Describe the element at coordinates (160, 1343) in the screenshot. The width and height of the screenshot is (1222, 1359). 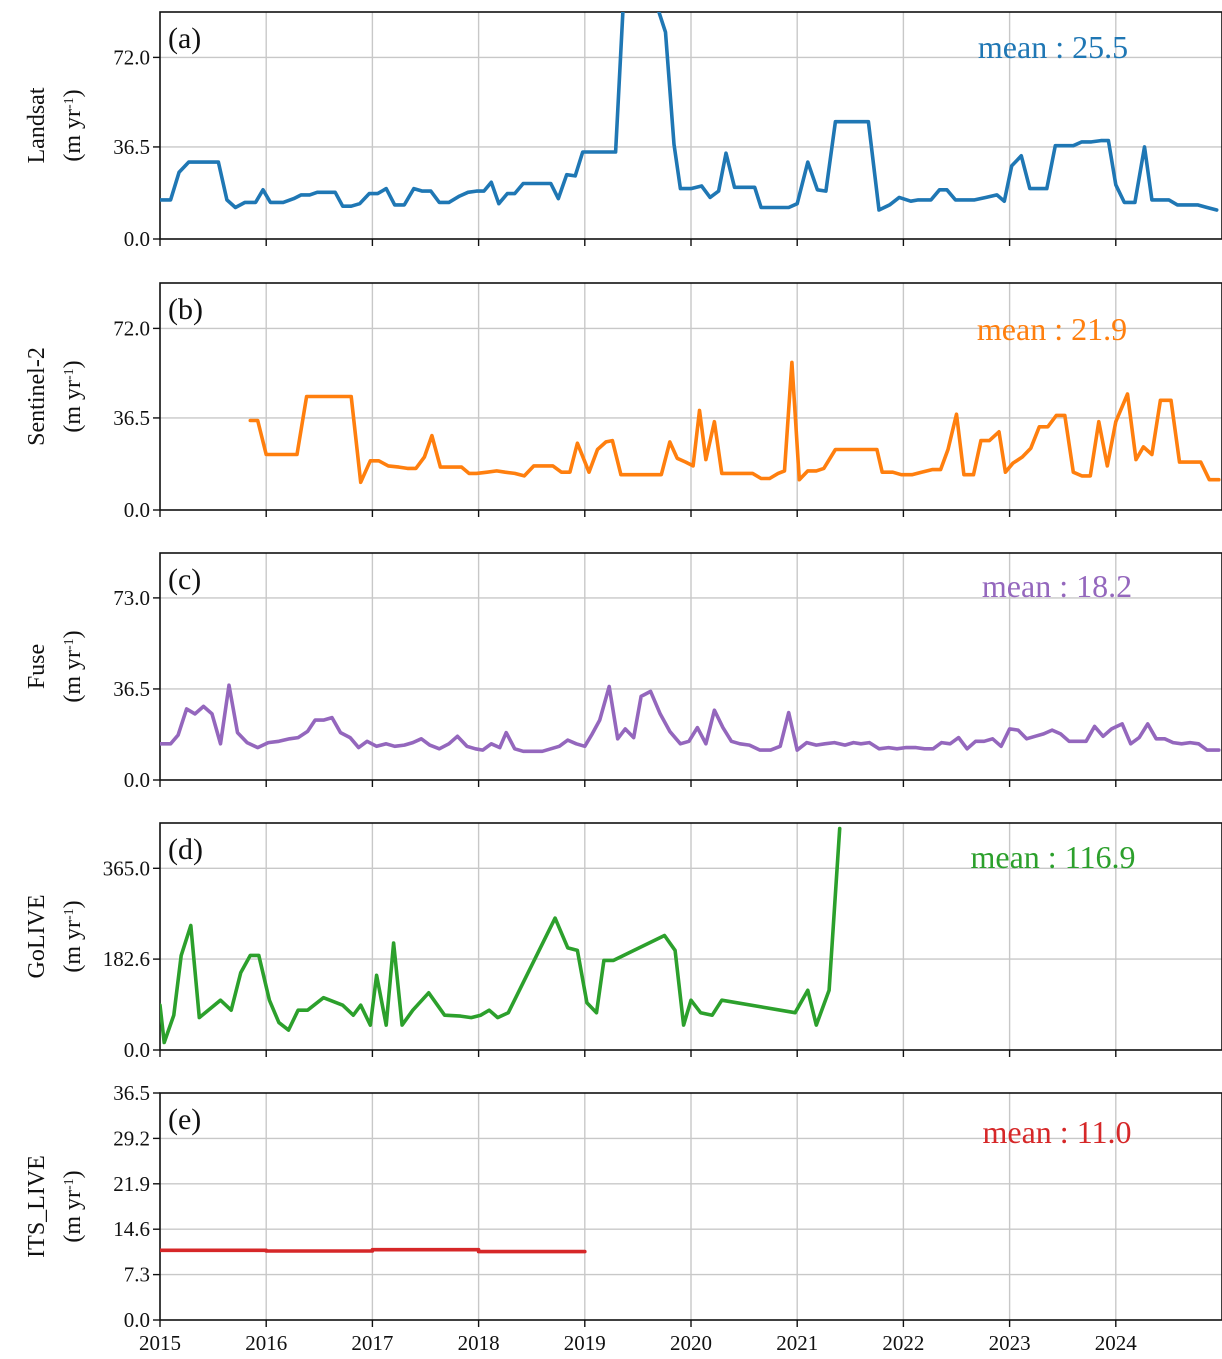
I see `x-tick-label: 2015` at that location.